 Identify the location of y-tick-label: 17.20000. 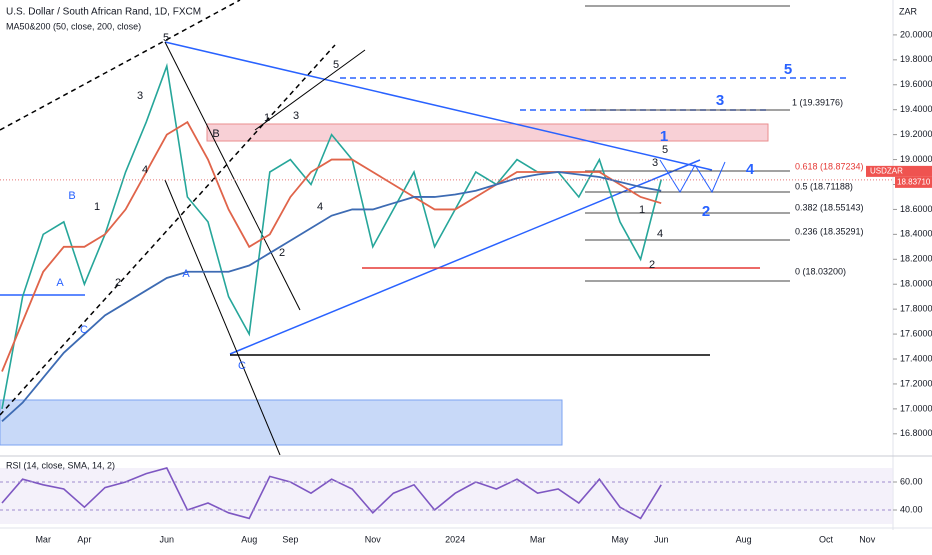
(916, 383).